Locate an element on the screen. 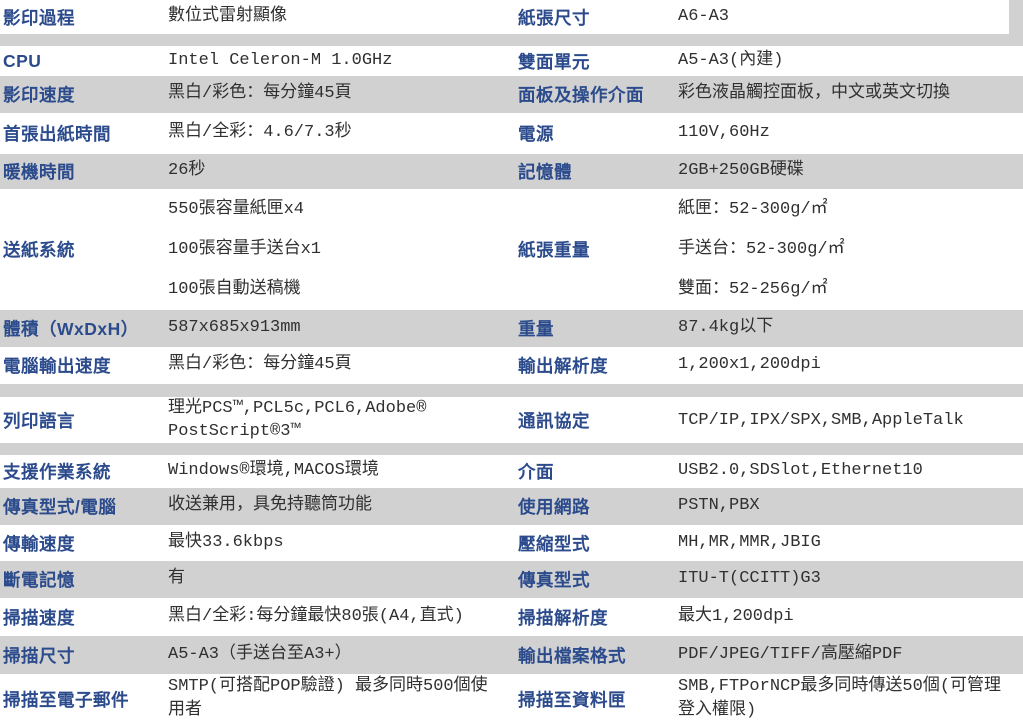 The height and width of the screenshot is (724, 1023). value-line: 26秒 is located at coordinates (187, 171).